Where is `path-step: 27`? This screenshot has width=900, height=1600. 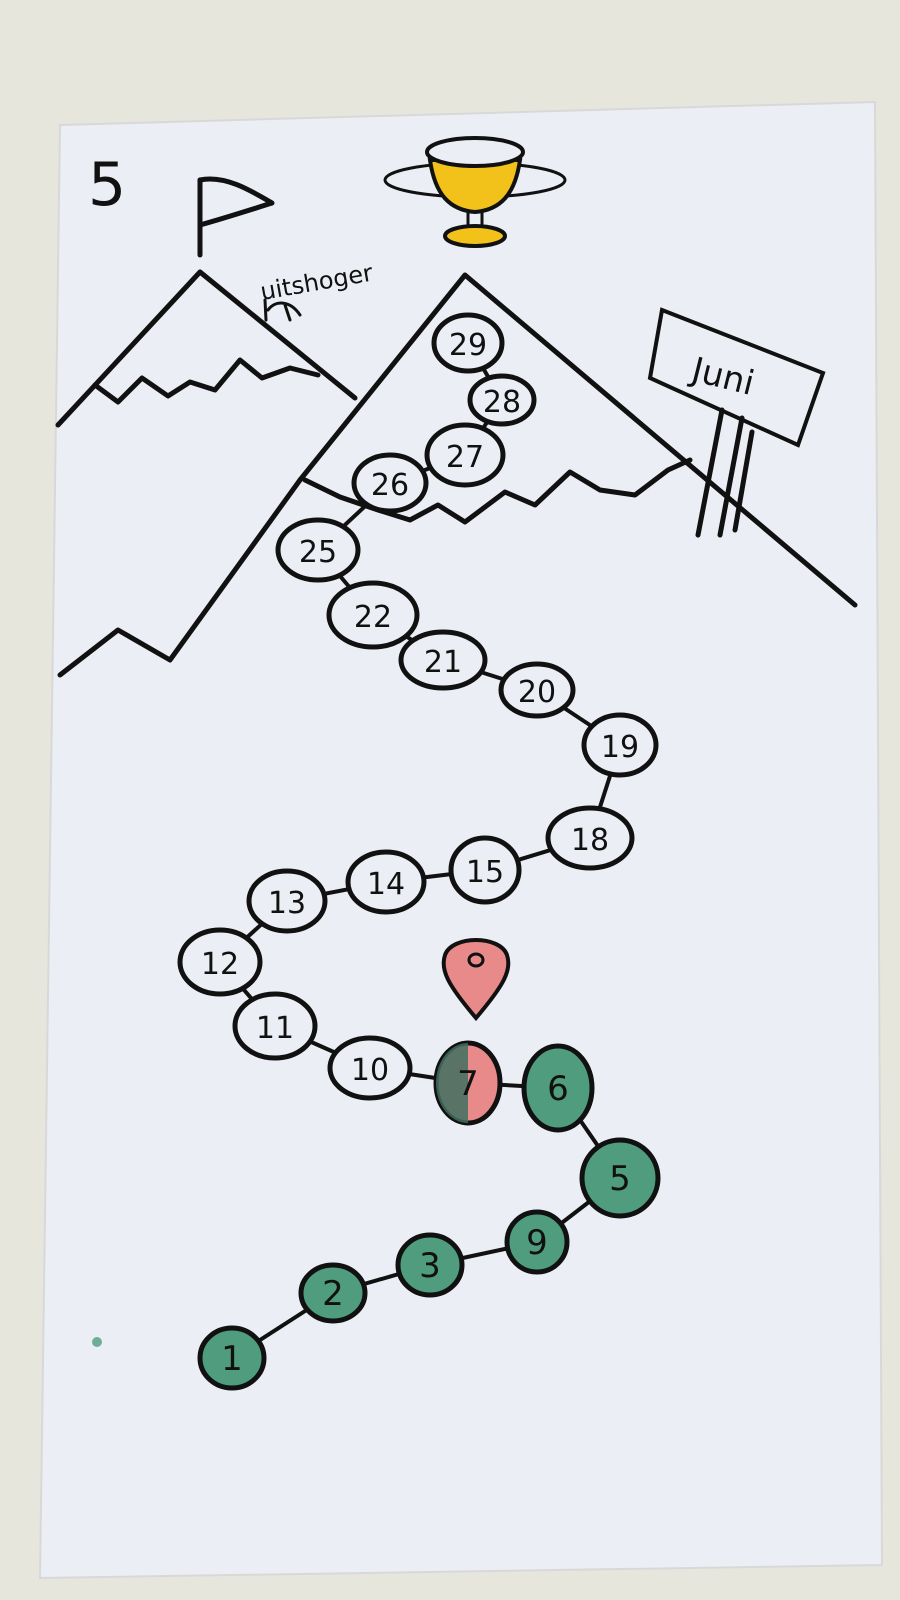
path-step: 27 is located at coordinates (465, 455).